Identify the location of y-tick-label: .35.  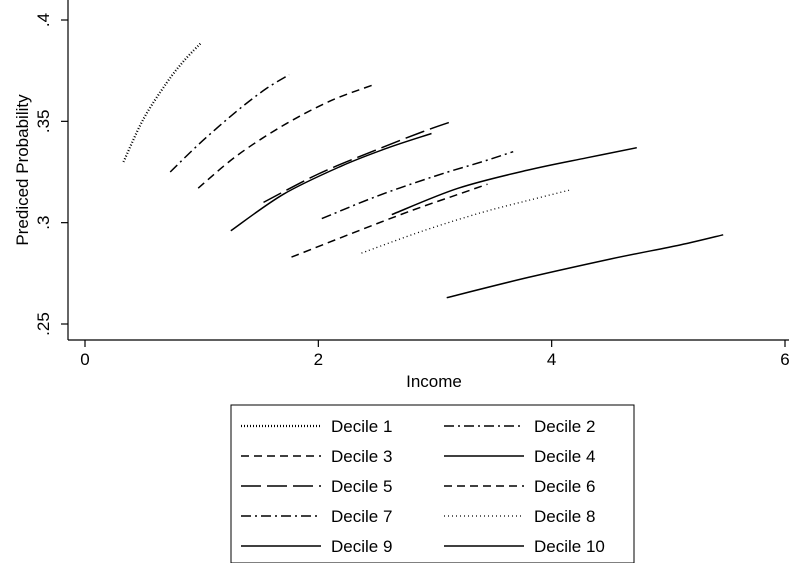
(43, 122).